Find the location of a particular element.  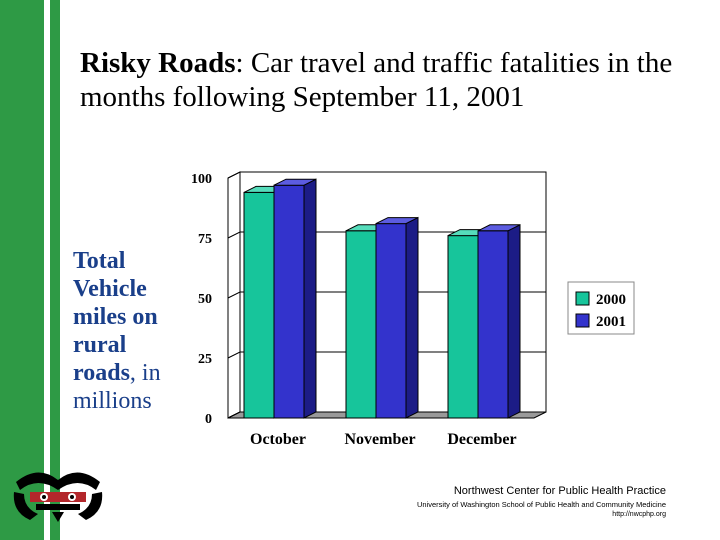

footer-url: http://nwcphp.org is located at coordinates (639, 514).